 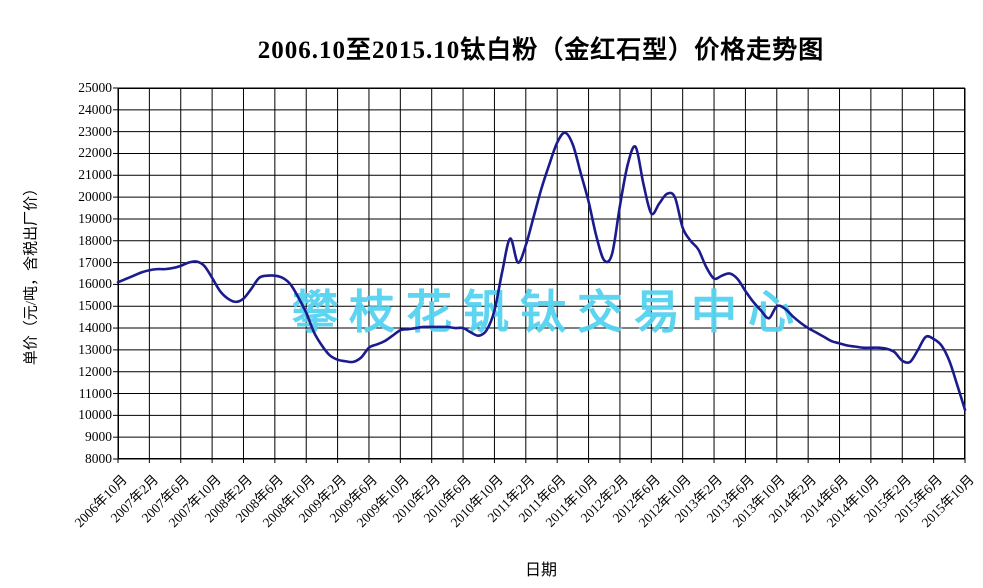 What do you see at coordinates (95, 371) in the screenshot?
I see `y-tick-label: 12000` at bounding box center [95, 371].